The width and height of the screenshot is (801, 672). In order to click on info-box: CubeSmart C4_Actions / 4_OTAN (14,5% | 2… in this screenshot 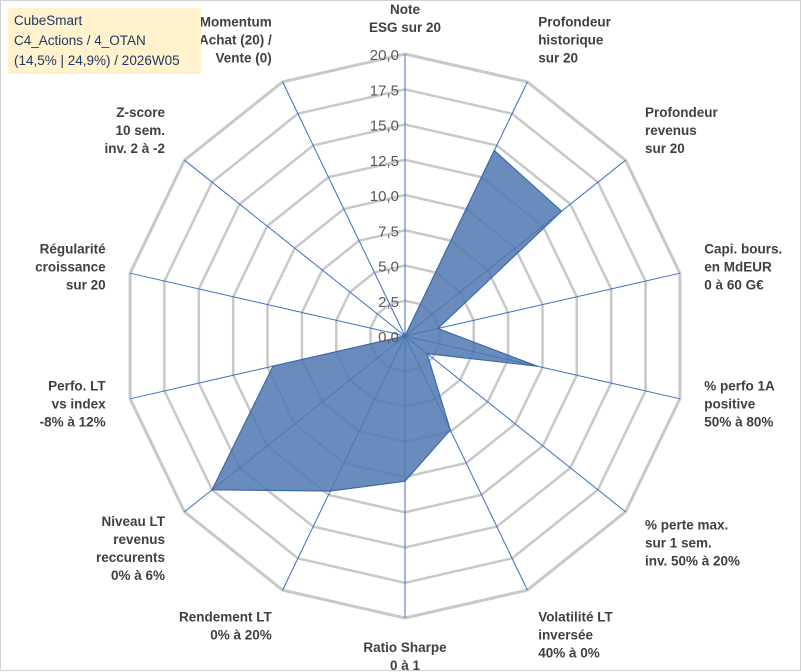, I will do `click(104, 41)`.